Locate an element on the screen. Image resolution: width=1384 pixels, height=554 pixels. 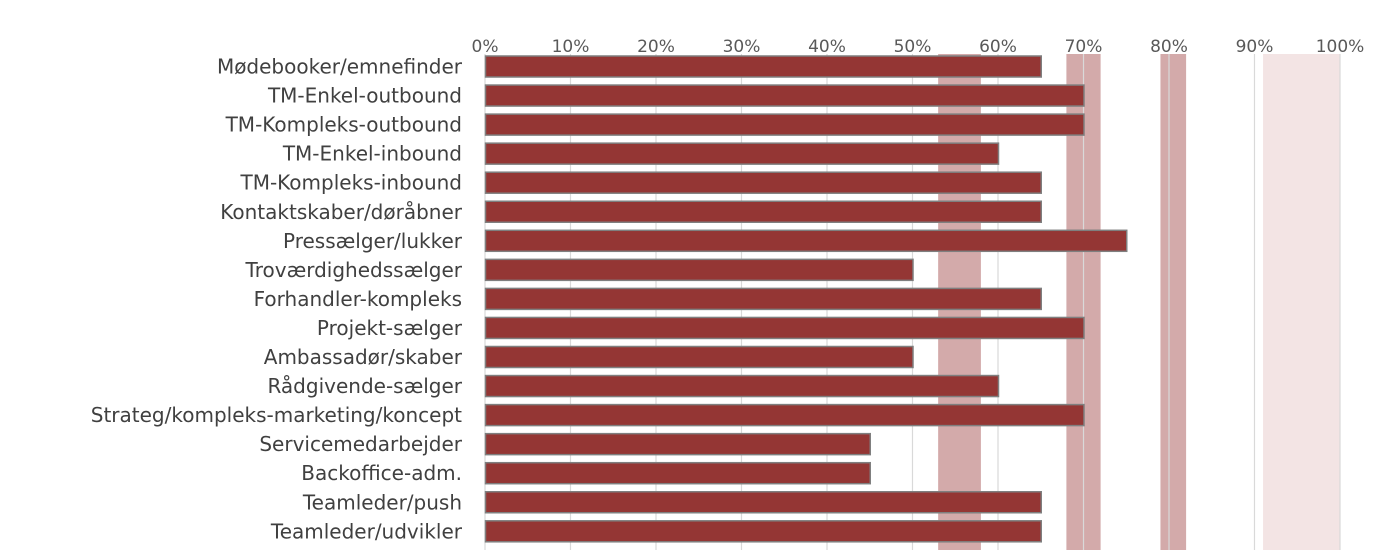
category-label: Mødebooker/emnefinder is located at coordinates (340, 67).